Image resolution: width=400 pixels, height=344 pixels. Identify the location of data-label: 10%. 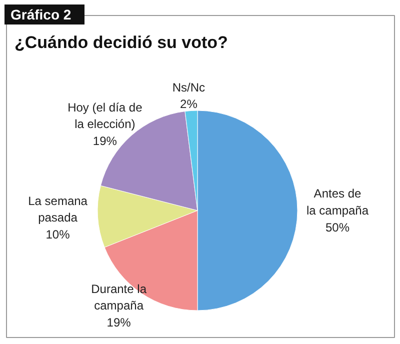
(58, 235).